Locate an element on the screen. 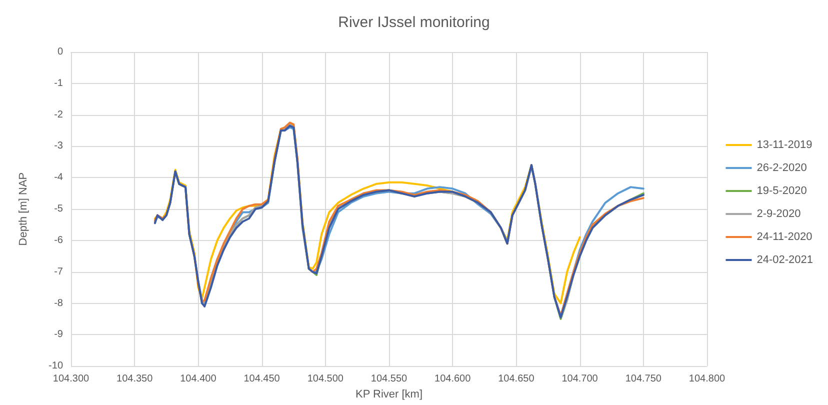  y-tick-label: -5 is located at coordinates (59, 209).